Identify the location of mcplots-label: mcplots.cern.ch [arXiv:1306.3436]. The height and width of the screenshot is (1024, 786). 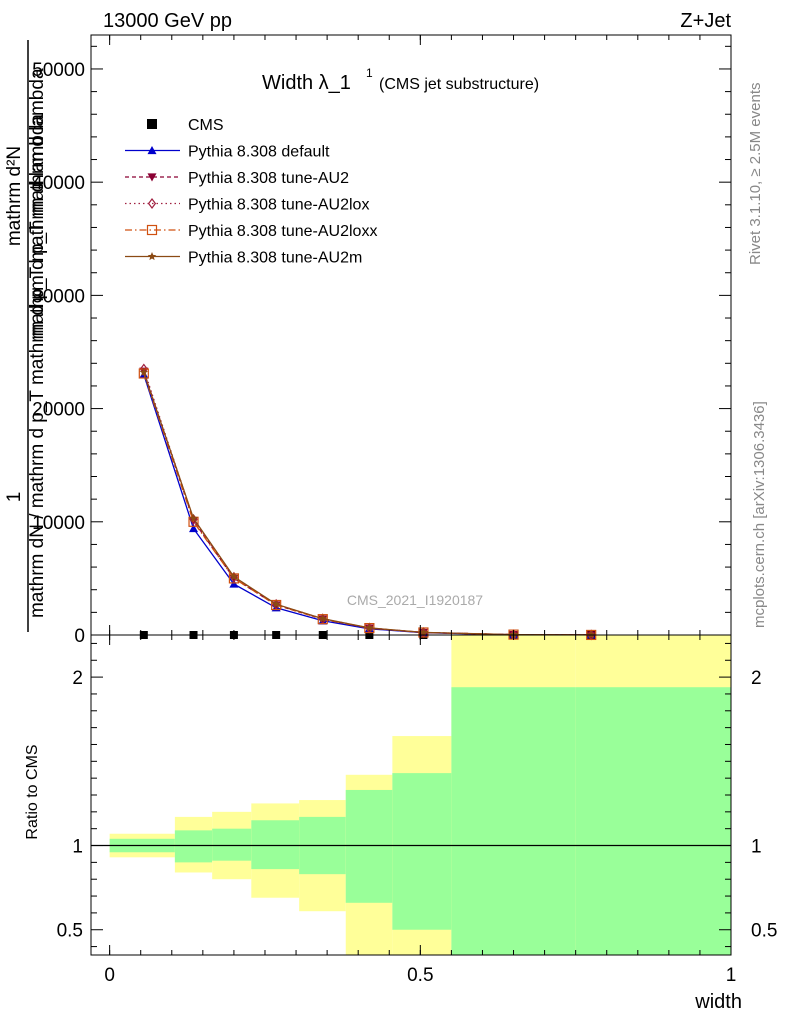
(759, 514).